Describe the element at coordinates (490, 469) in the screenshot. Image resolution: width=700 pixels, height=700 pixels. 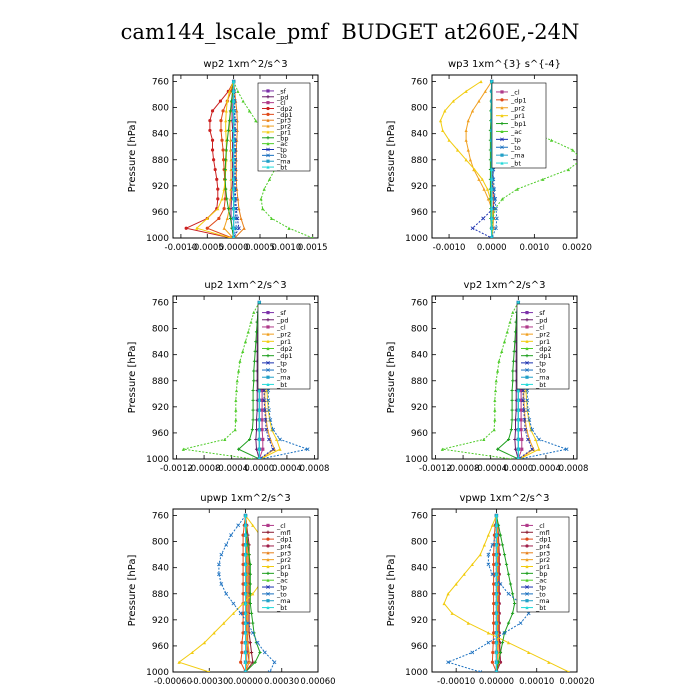
I see `x-tick-label: -0.0004` at that location.